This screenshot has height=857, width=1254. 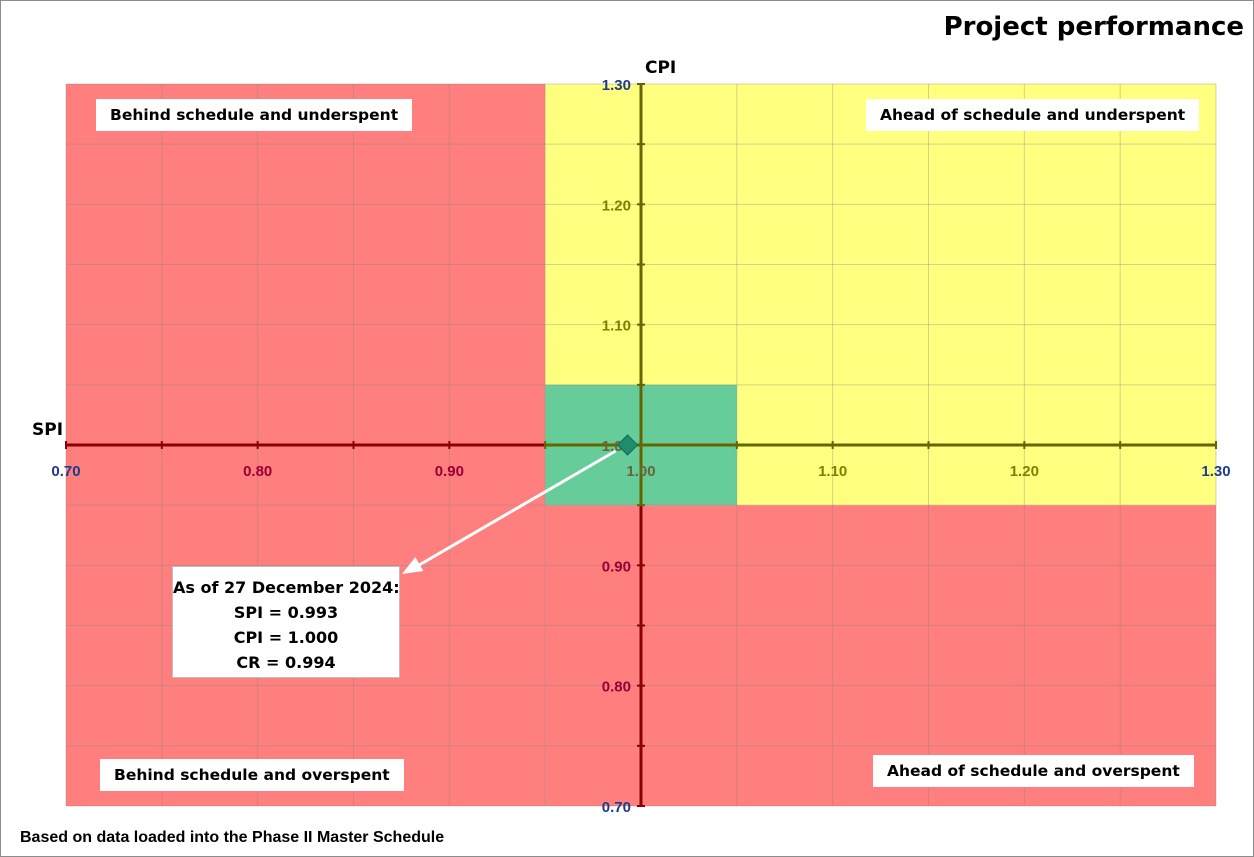 I want to click on callout-arrowhead, so click(x=413, y=565).